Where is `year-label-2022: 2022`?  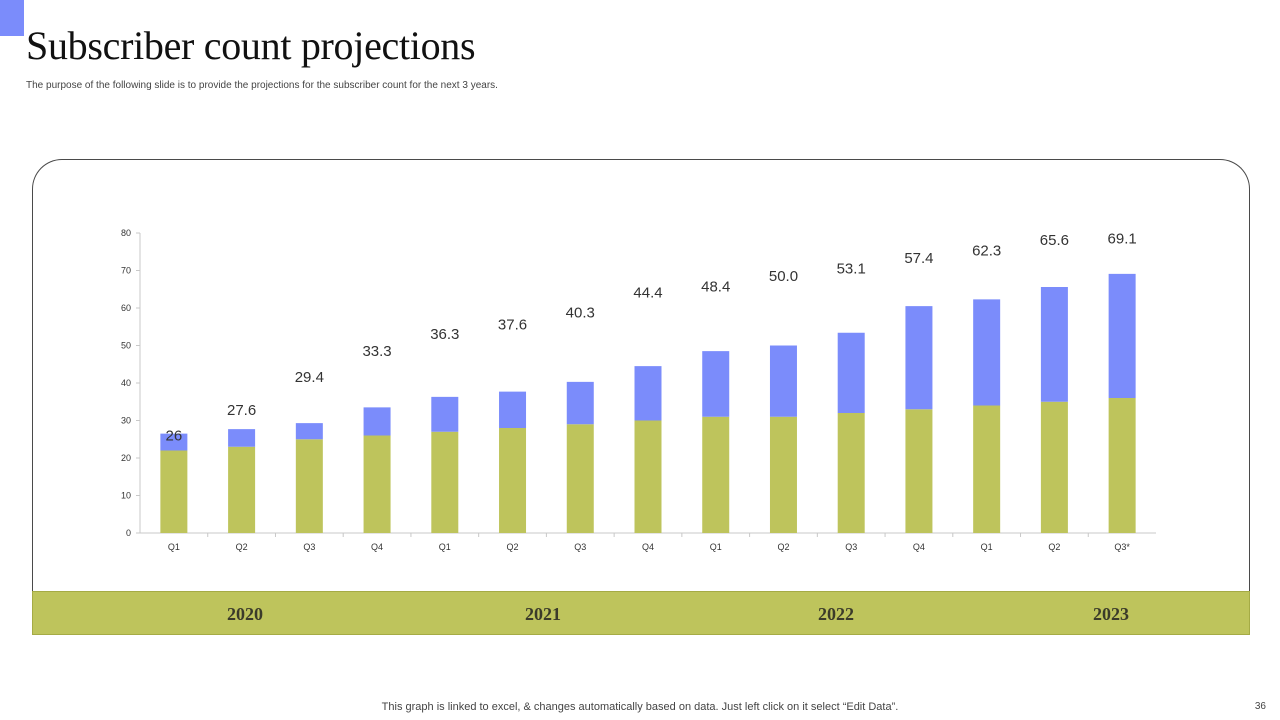 year-label-2022: 2022 is located at coordinates (836, 614).